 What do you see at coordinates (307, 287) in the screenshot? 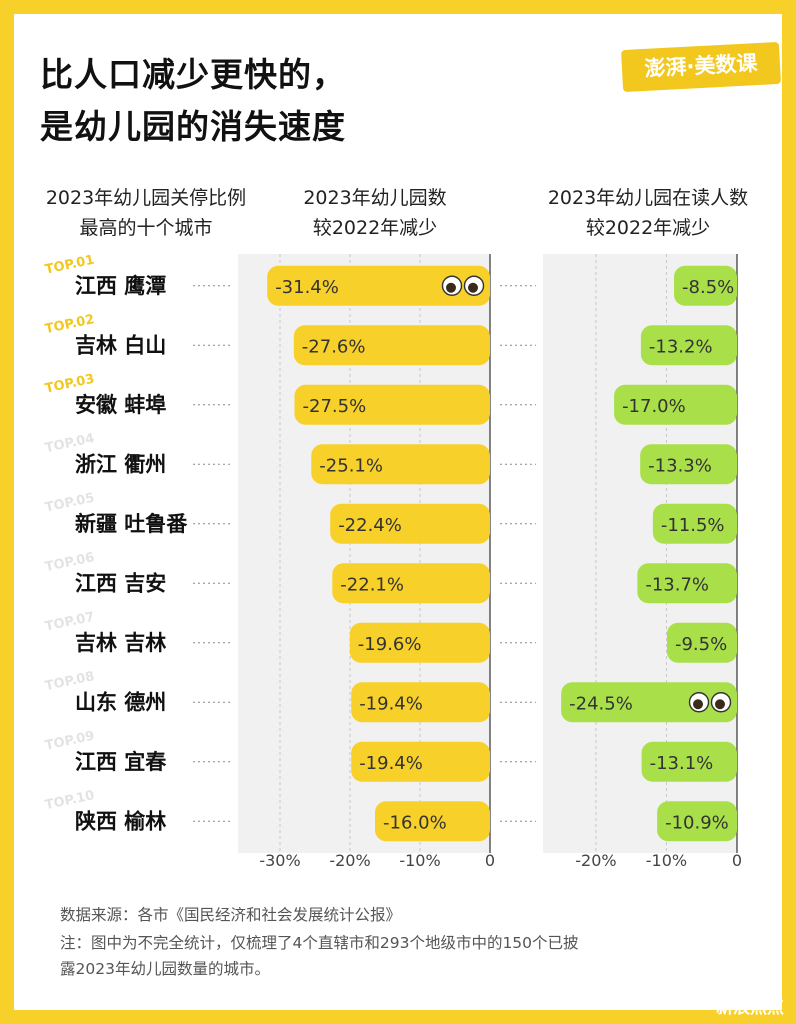
I see `bar-value-label: -31.4%` at bounding box center [307, 287].